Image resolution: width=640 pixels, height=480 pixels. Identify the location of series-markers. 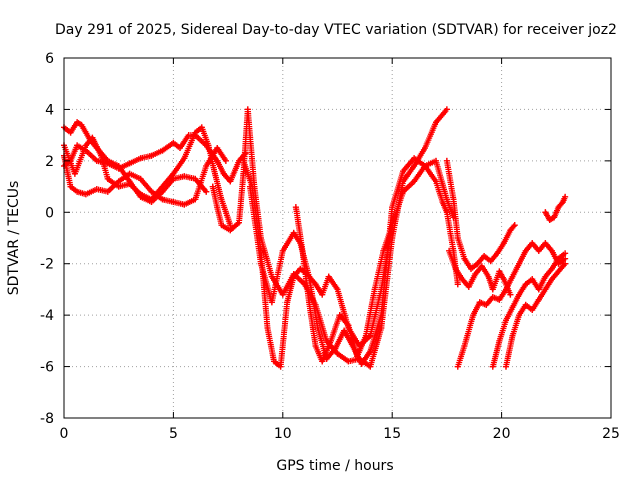
(147, 176).